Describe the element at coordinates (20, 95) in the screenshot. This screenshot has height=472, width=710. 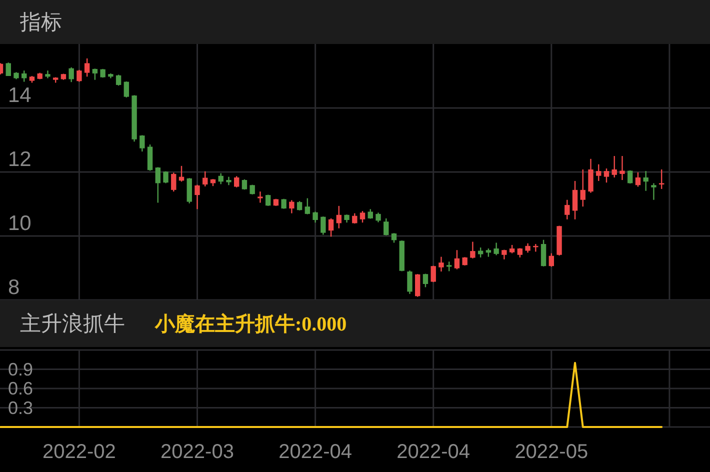
I see `y-tick-label: 14` at that location.